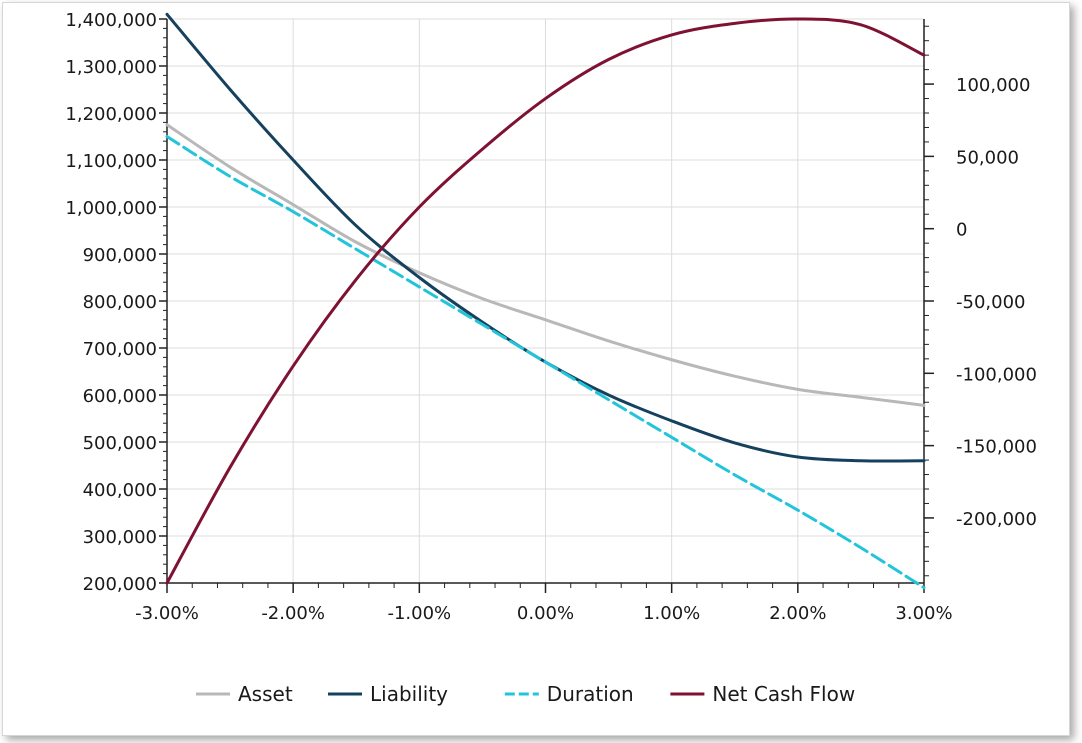 This screenshot has width=1082, height=743. What do you see at coordinates (120, 490) in the screenshot?
I see `y-left-tick-label: 400,000` at bounding box center [120, 490].